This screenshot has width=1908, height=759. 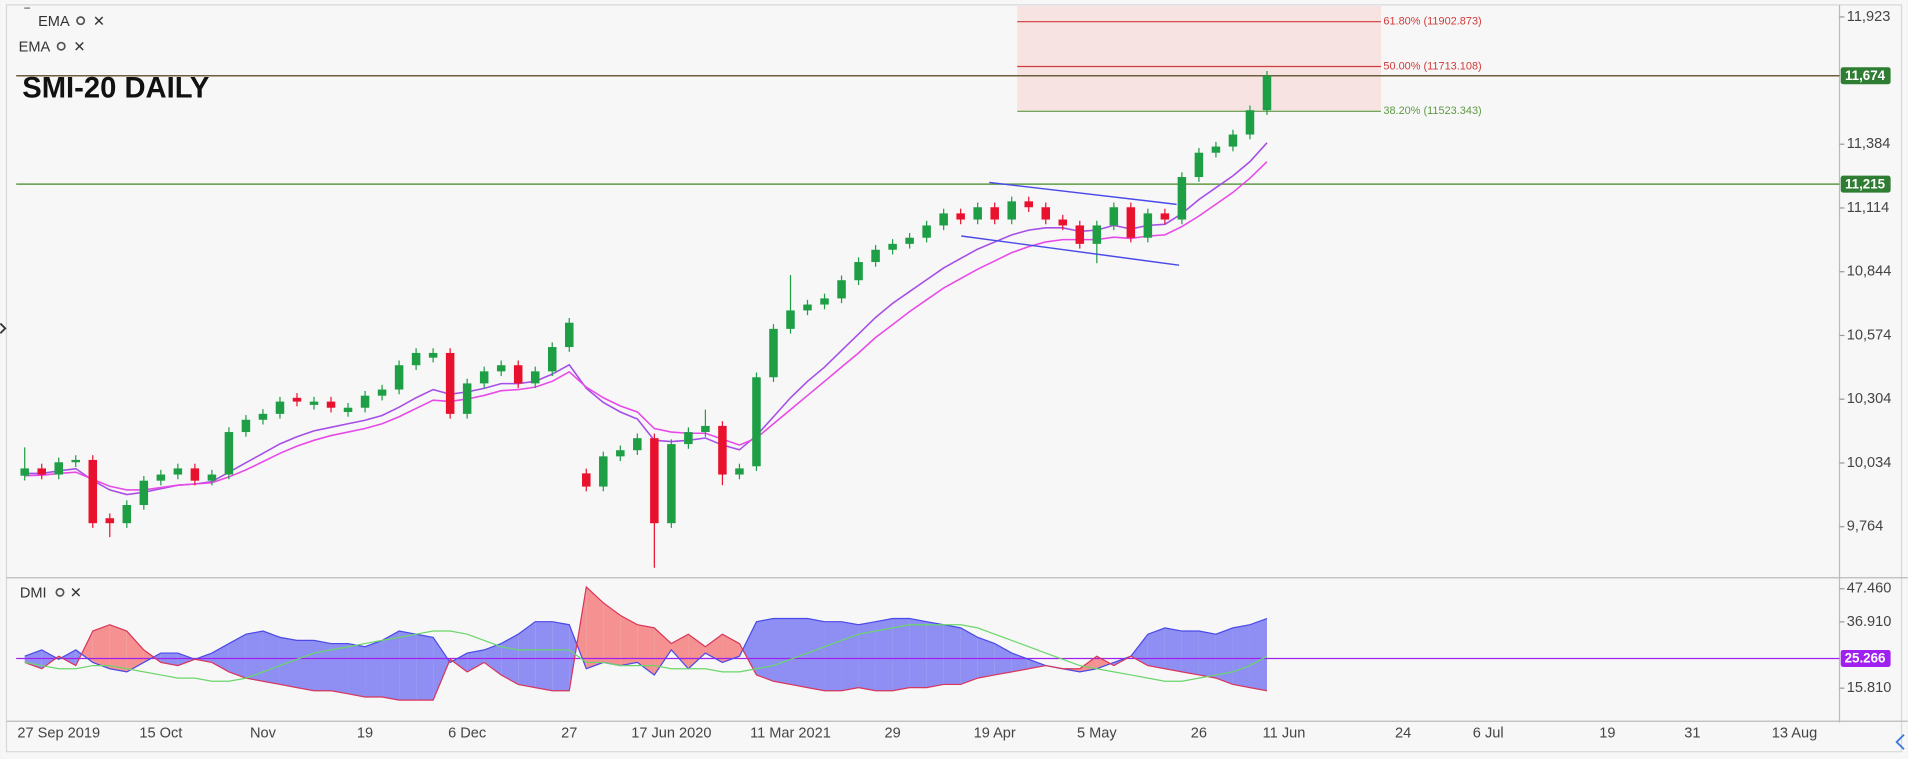 I want to click on x-tick-label: 19, so click(x=365, y=733).